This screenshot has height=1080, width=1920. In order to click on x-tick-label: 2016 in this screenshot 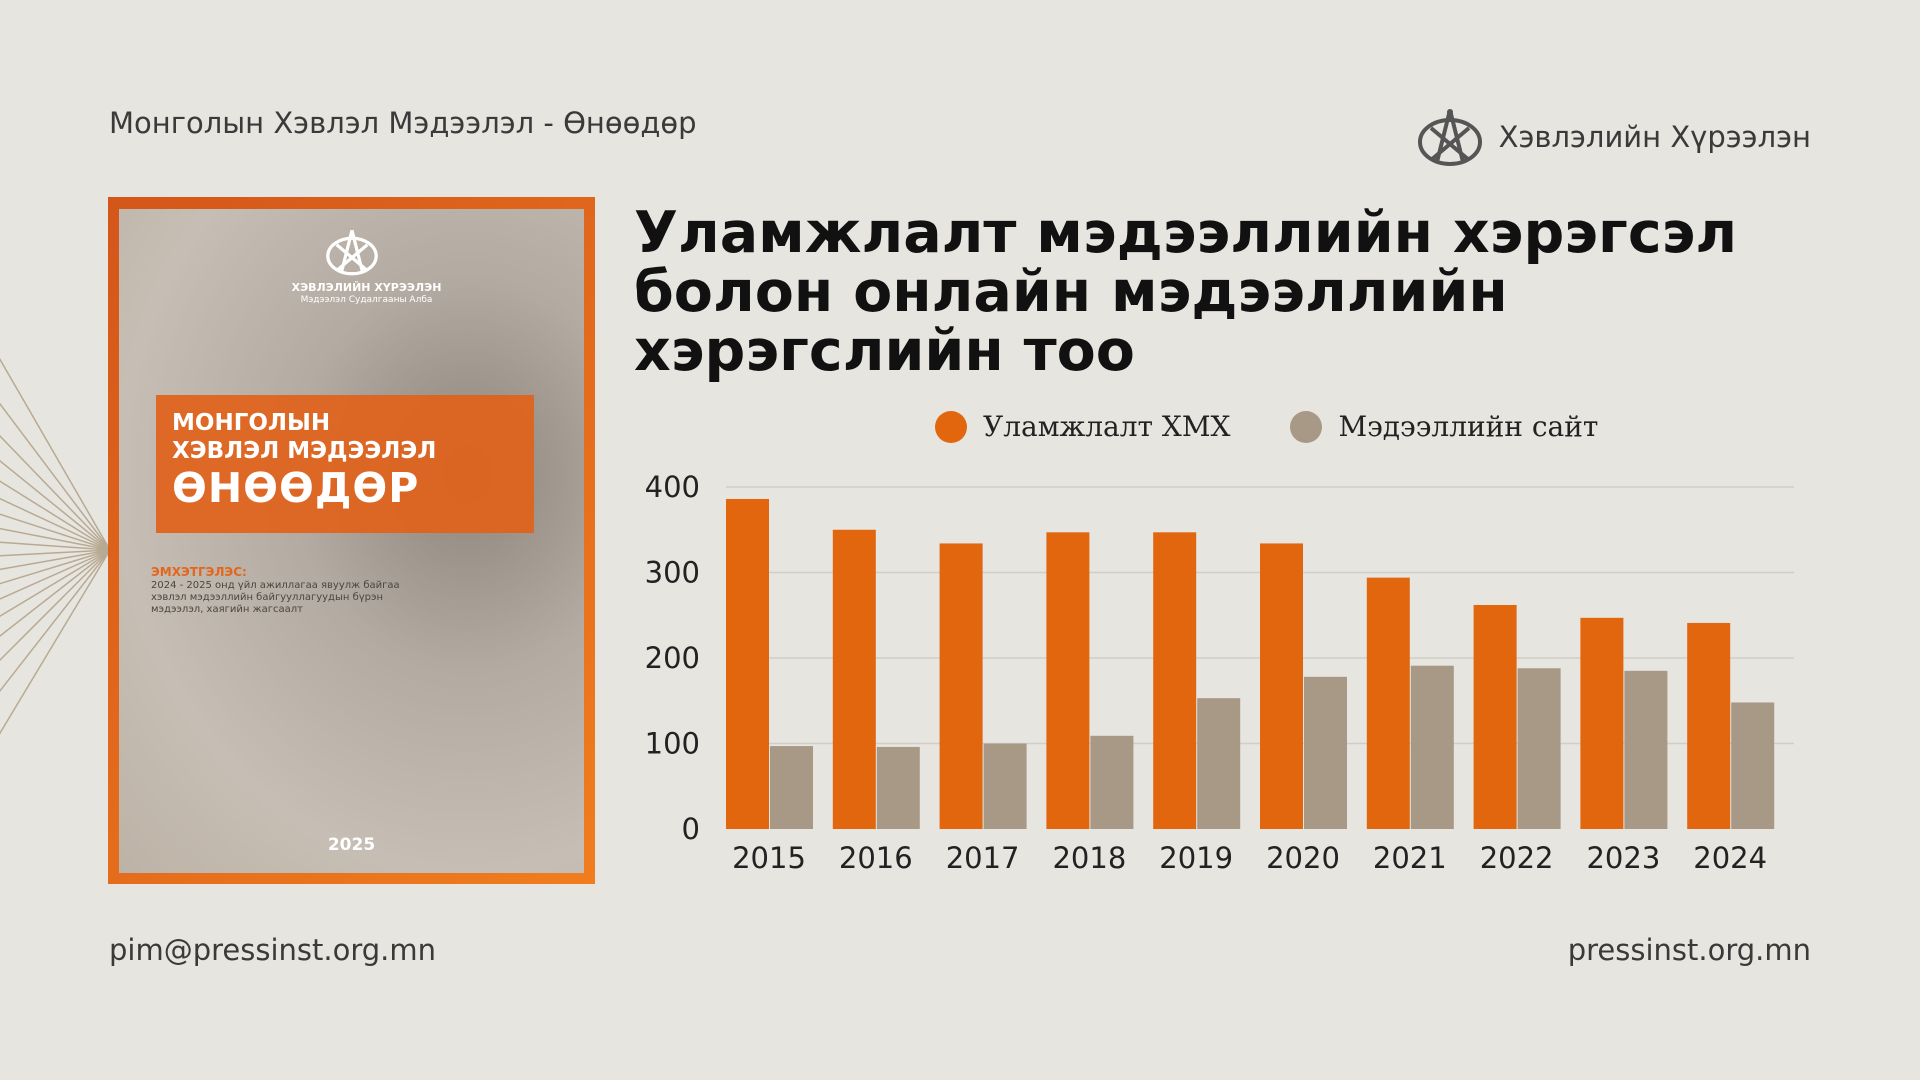, I will do `click(876, 858)`.